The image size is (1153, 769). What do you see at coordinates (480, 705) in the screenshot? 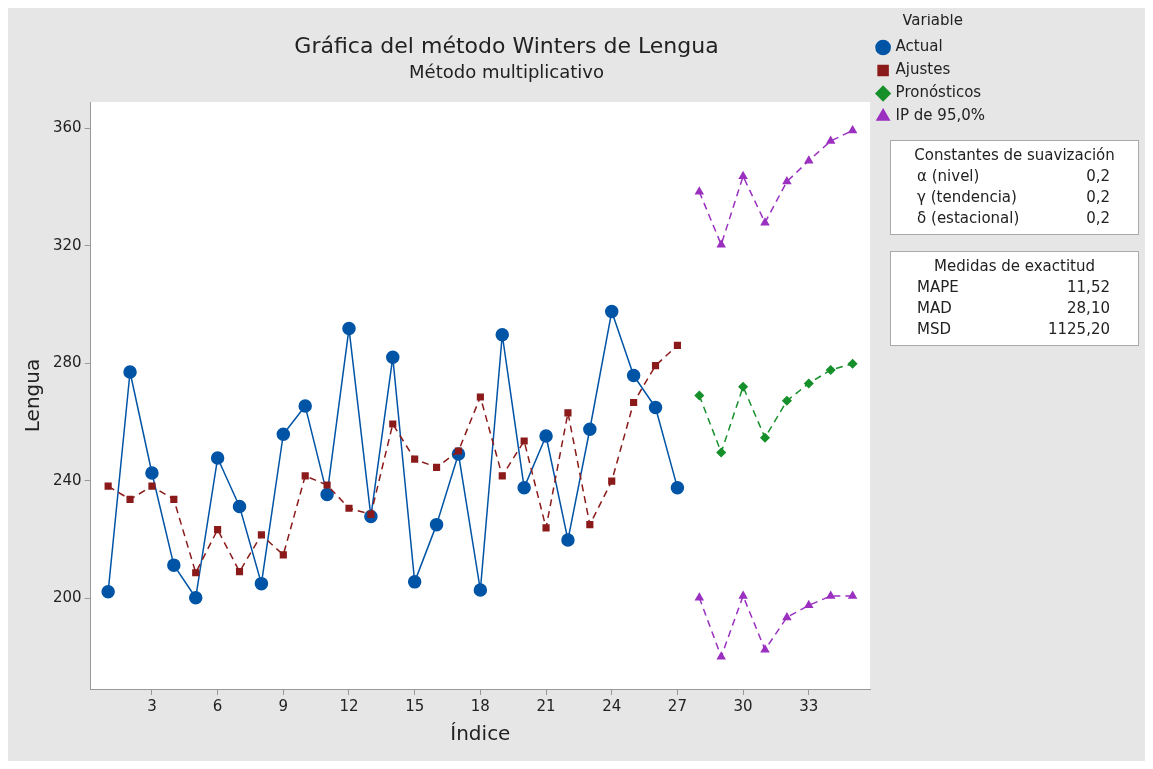
I see `x-tick-label: 18` at bounding box center [480, 705].